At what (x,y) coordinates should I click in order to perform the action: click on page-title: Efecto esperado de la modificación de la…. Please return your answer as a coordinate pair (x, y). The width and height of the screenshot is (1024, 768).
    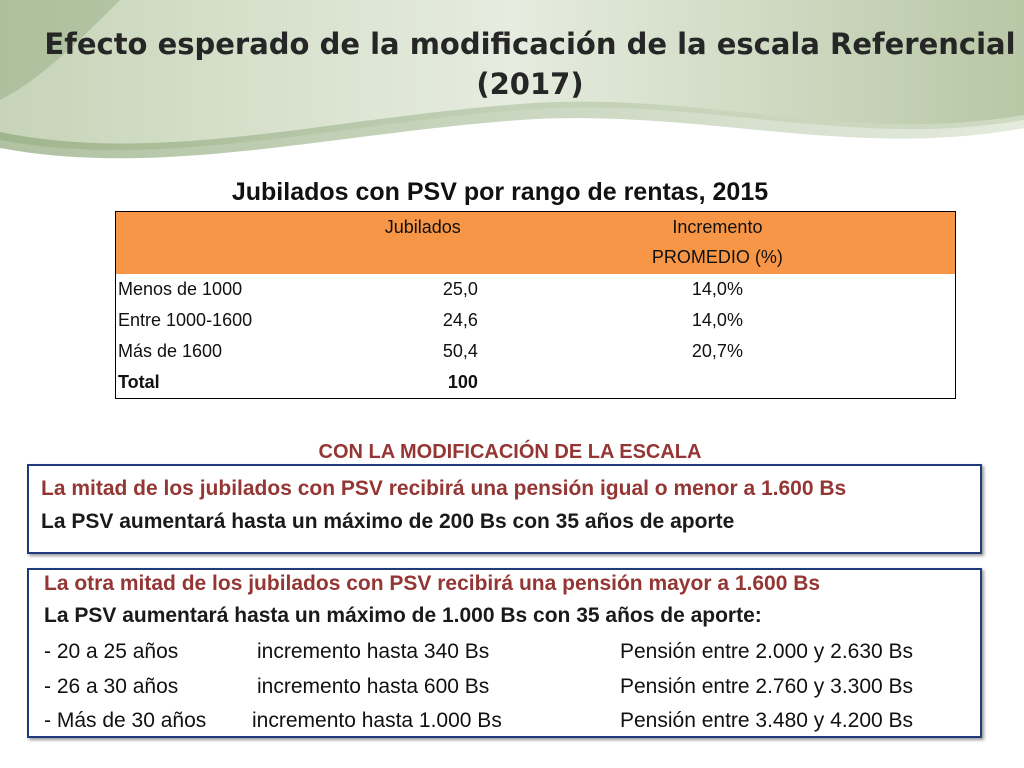
    Looking at the image, I should click on (530, 64).